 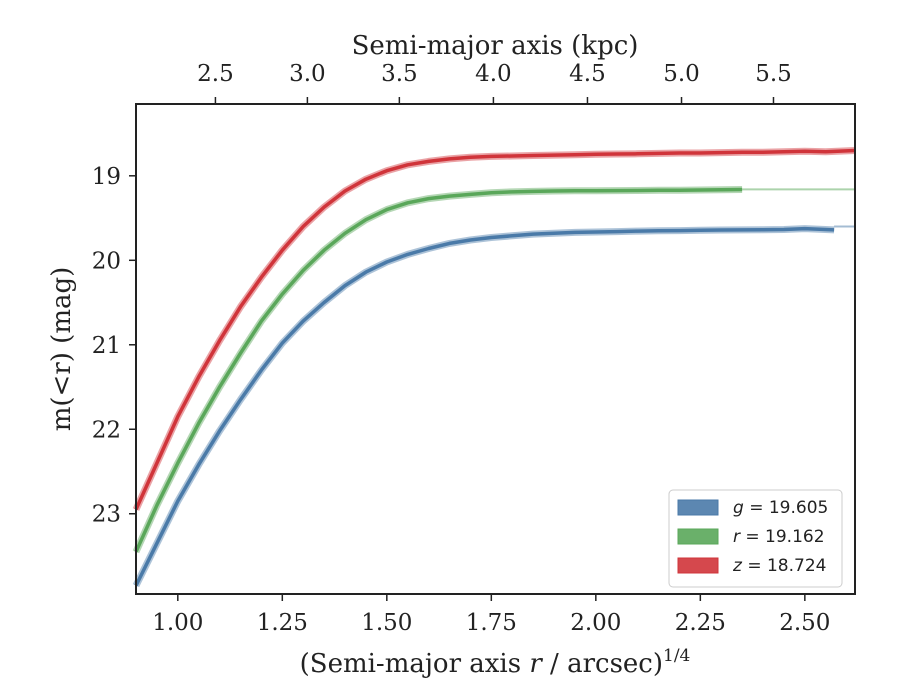 I want to click on x-tick-label: 1.50, so click(x=386, y=623).